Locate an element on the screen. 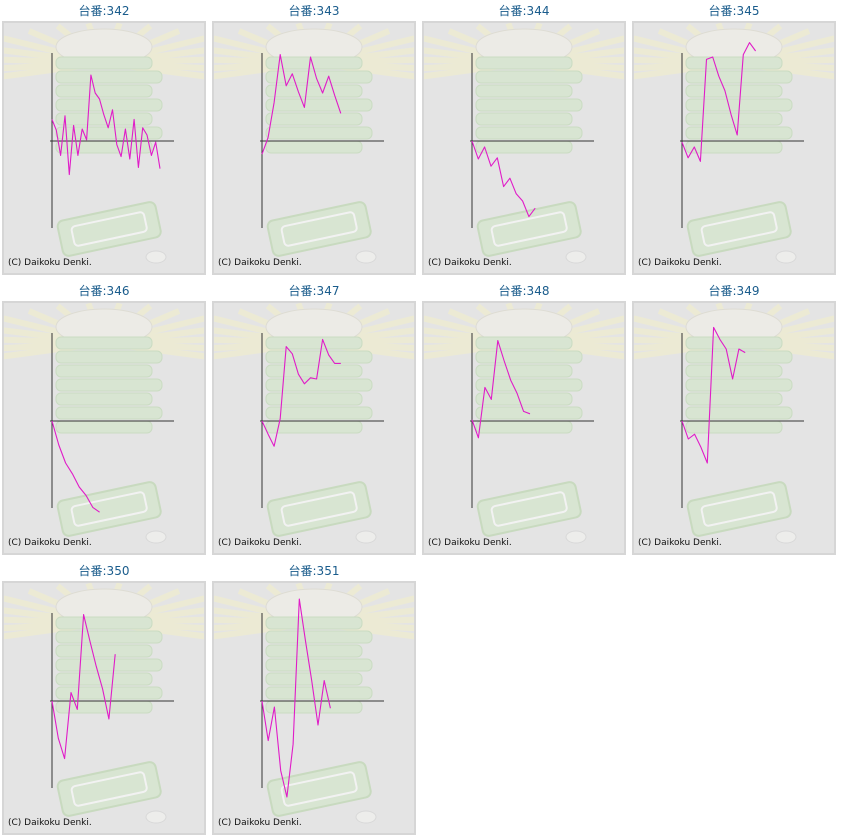  machine-number-title: 台番:342 is located at coordinates (104, 11).